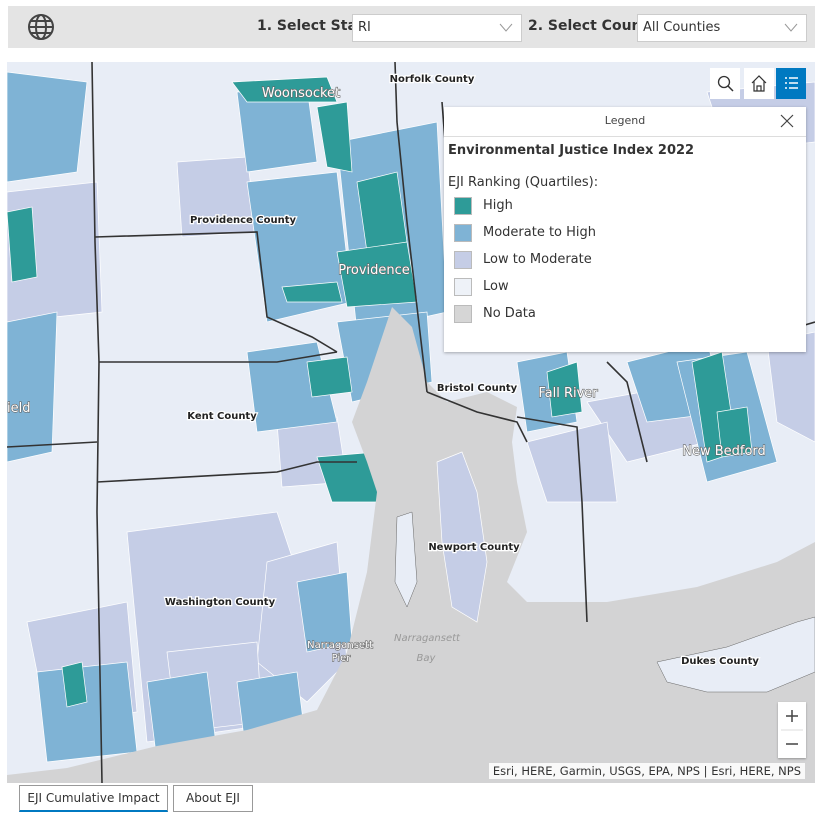 The width and height of the screenshot is (824, 818). I want to click on search-button, so click(725, 83).